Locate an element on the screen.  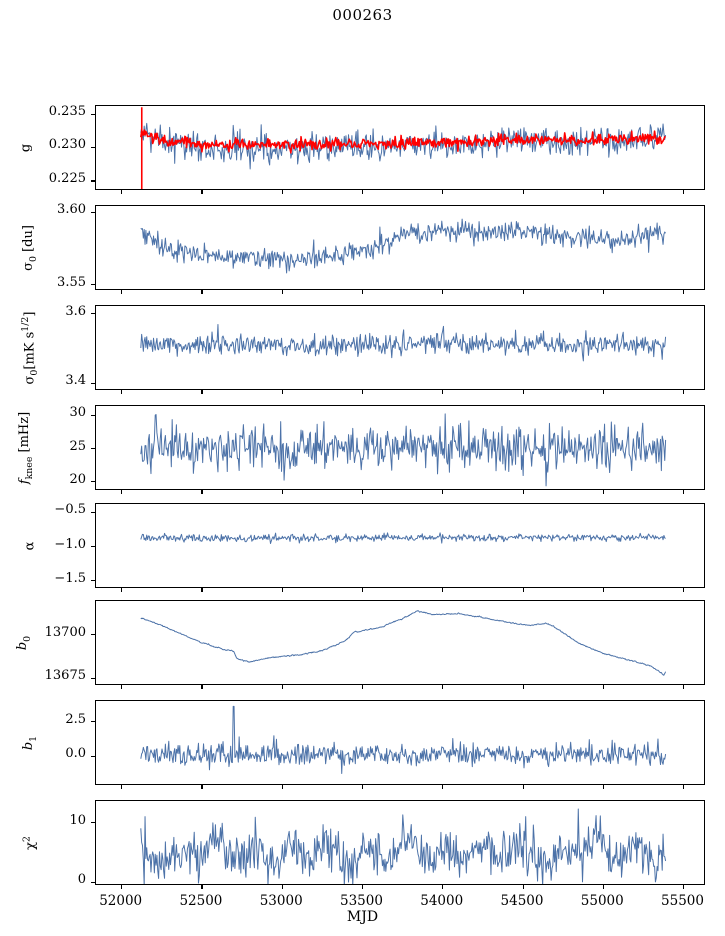
x-tick-label: 54000 is located at coordinates (442, 901).